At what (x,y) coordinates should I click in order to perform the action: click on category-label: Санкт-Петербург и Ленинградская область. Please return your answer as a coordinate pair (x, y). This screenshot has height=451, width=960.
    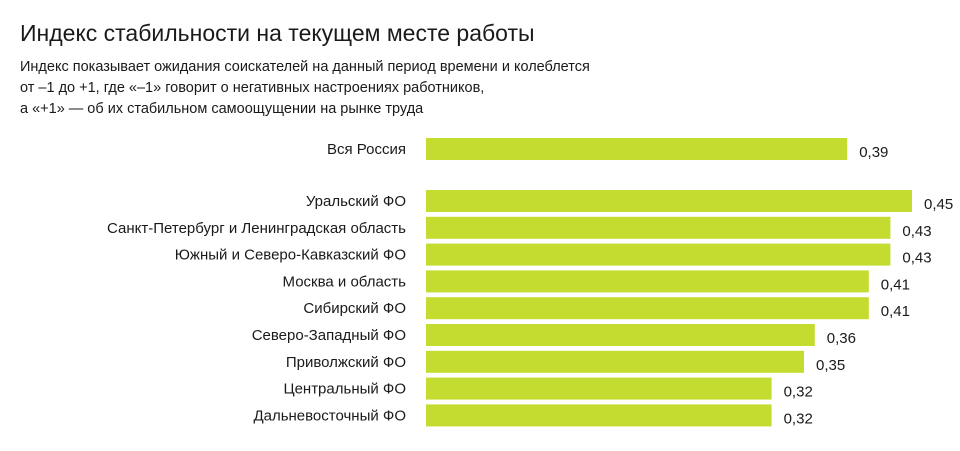
    Looking at the image, I should click on (256, 228).